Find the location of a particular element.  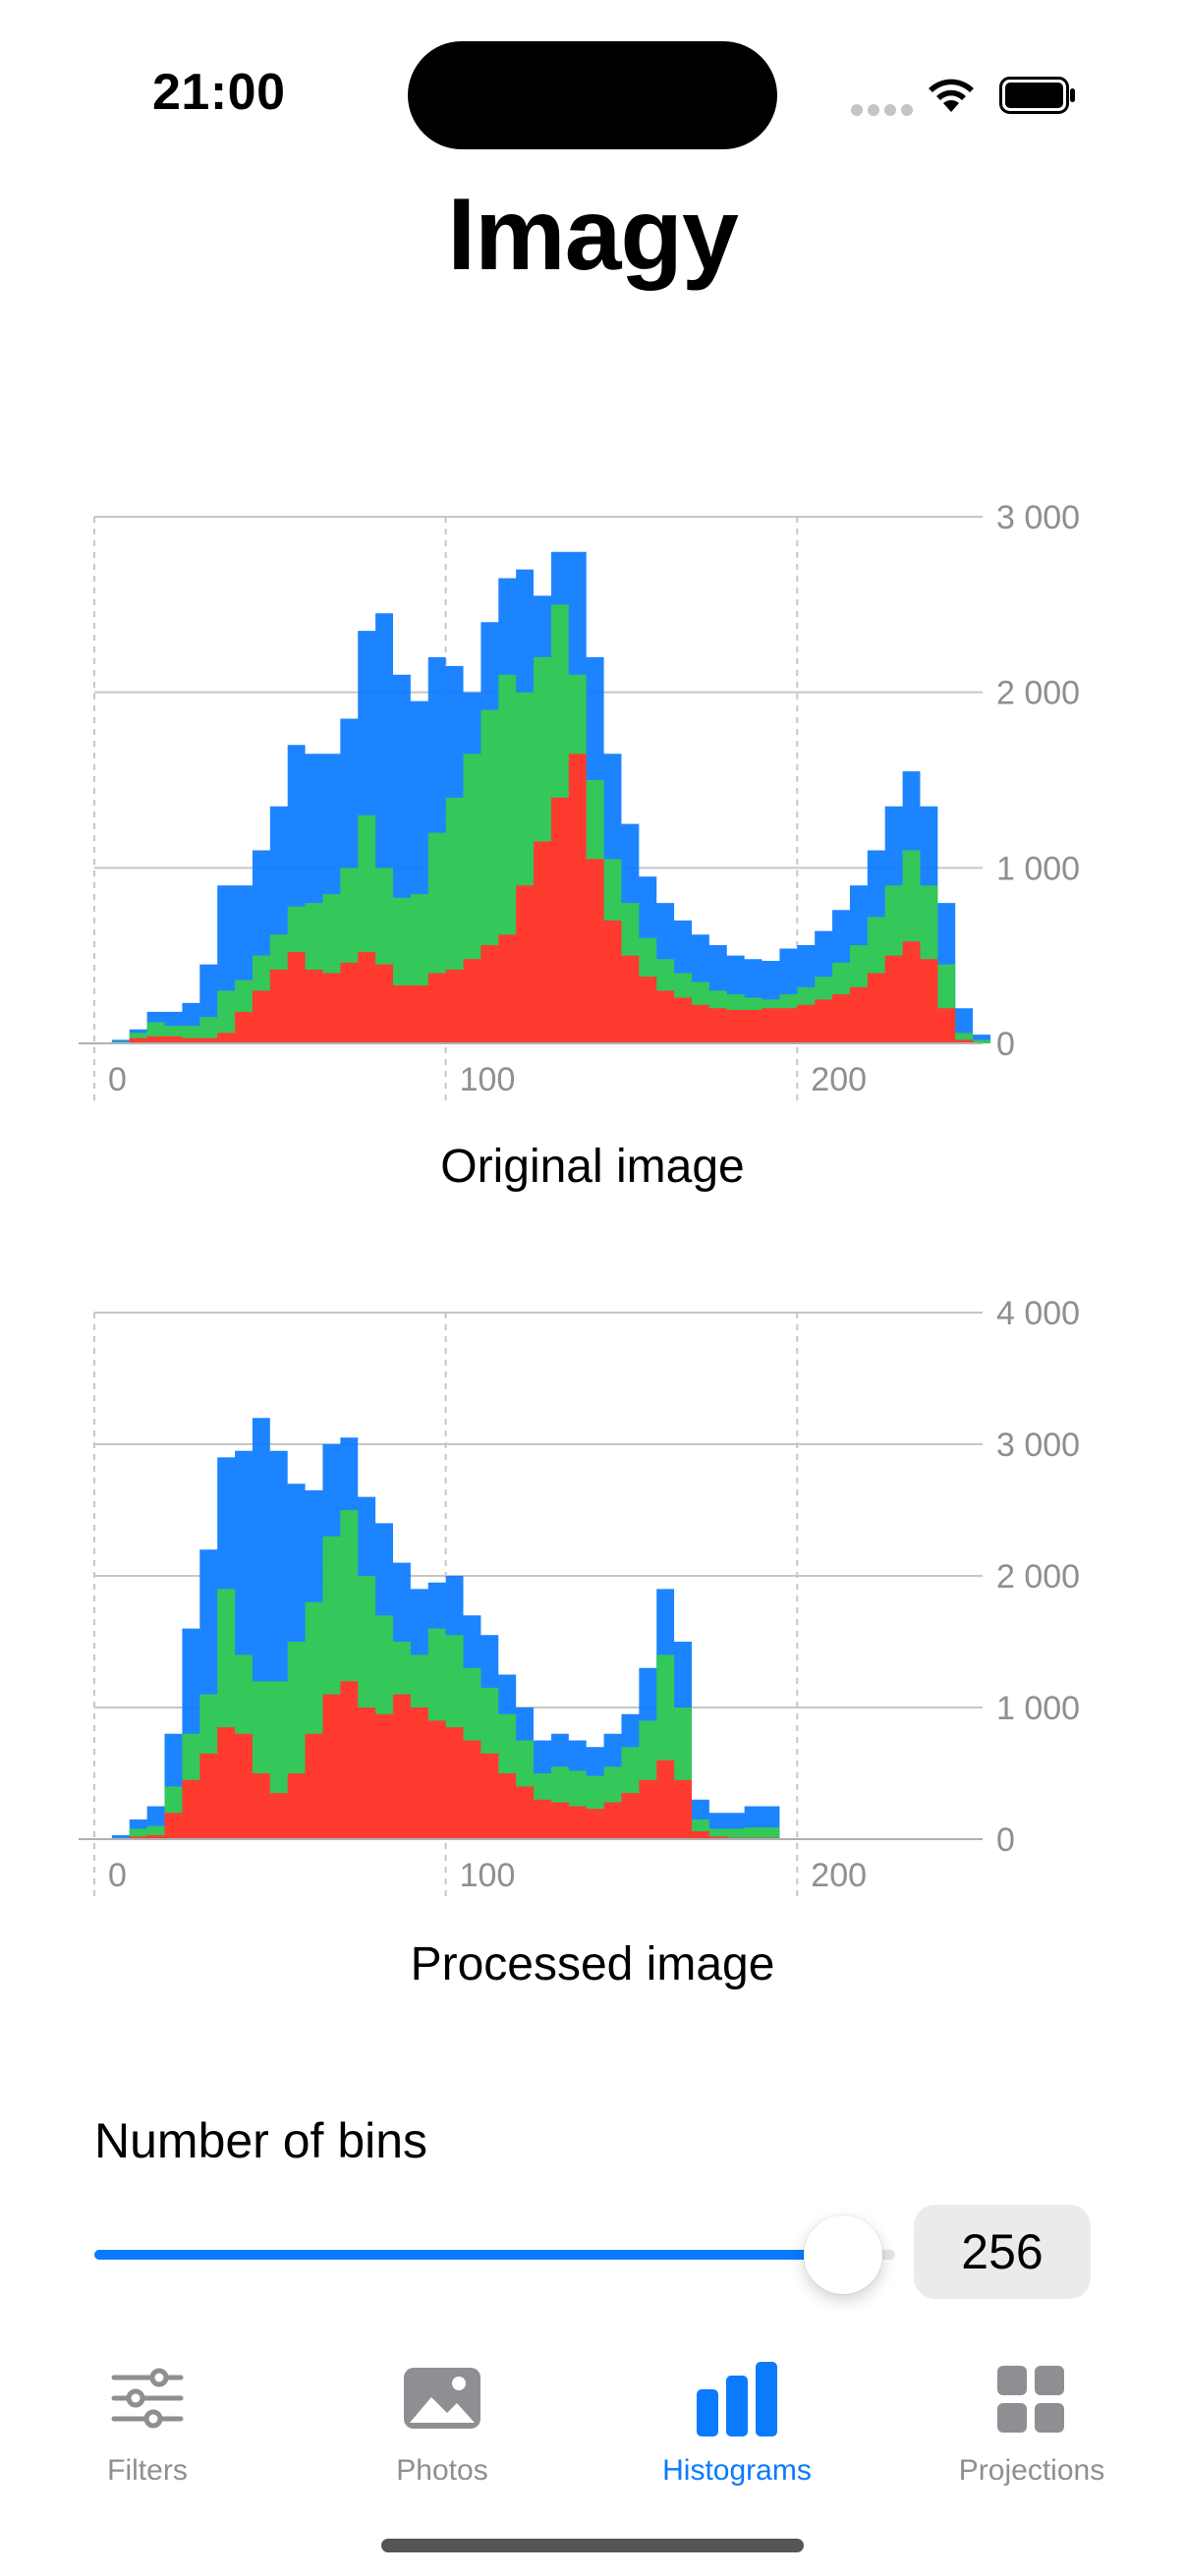

tab-photos: Photos is located at coordinates (443, 2422).